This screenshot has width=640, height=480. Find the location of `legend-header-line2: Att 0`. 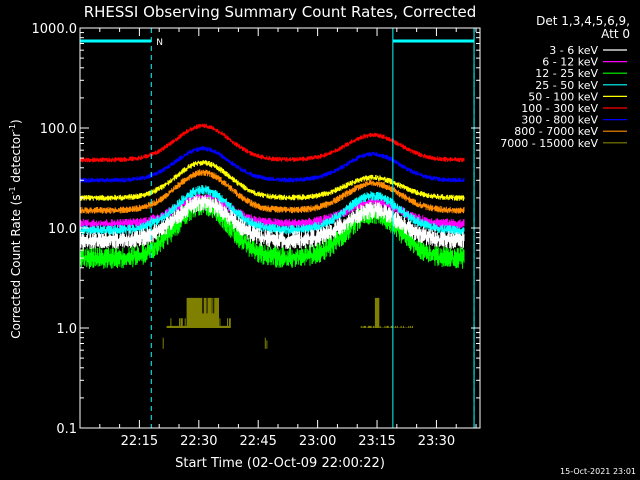

legend-header-line2: Att 0 is located at coordinates (615, 34).